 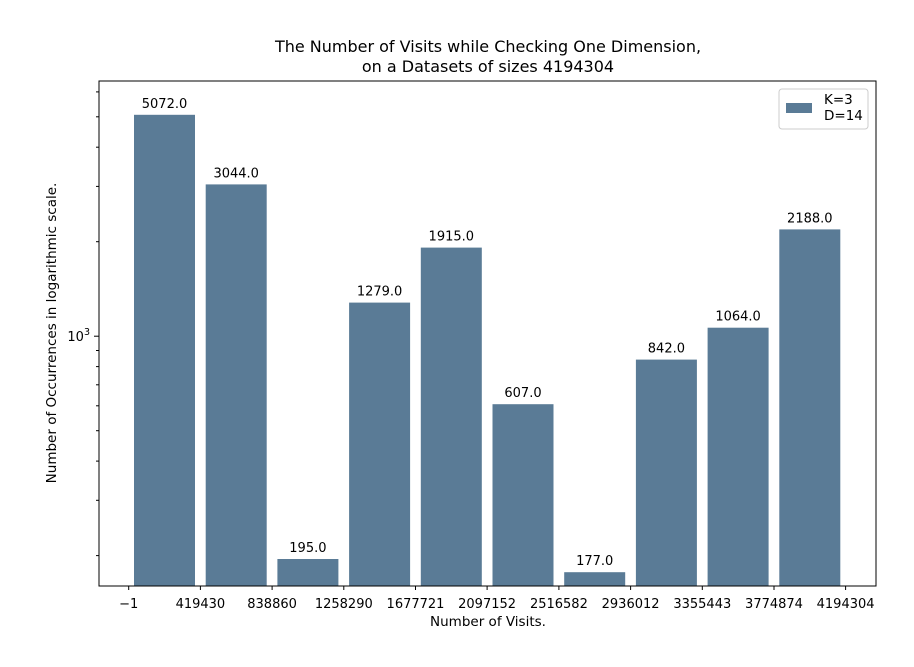 What do you see at coordinates (416, 604) in the screenshot?
I see `x-tick-label: 1677721` at bounding box center [416, 604].